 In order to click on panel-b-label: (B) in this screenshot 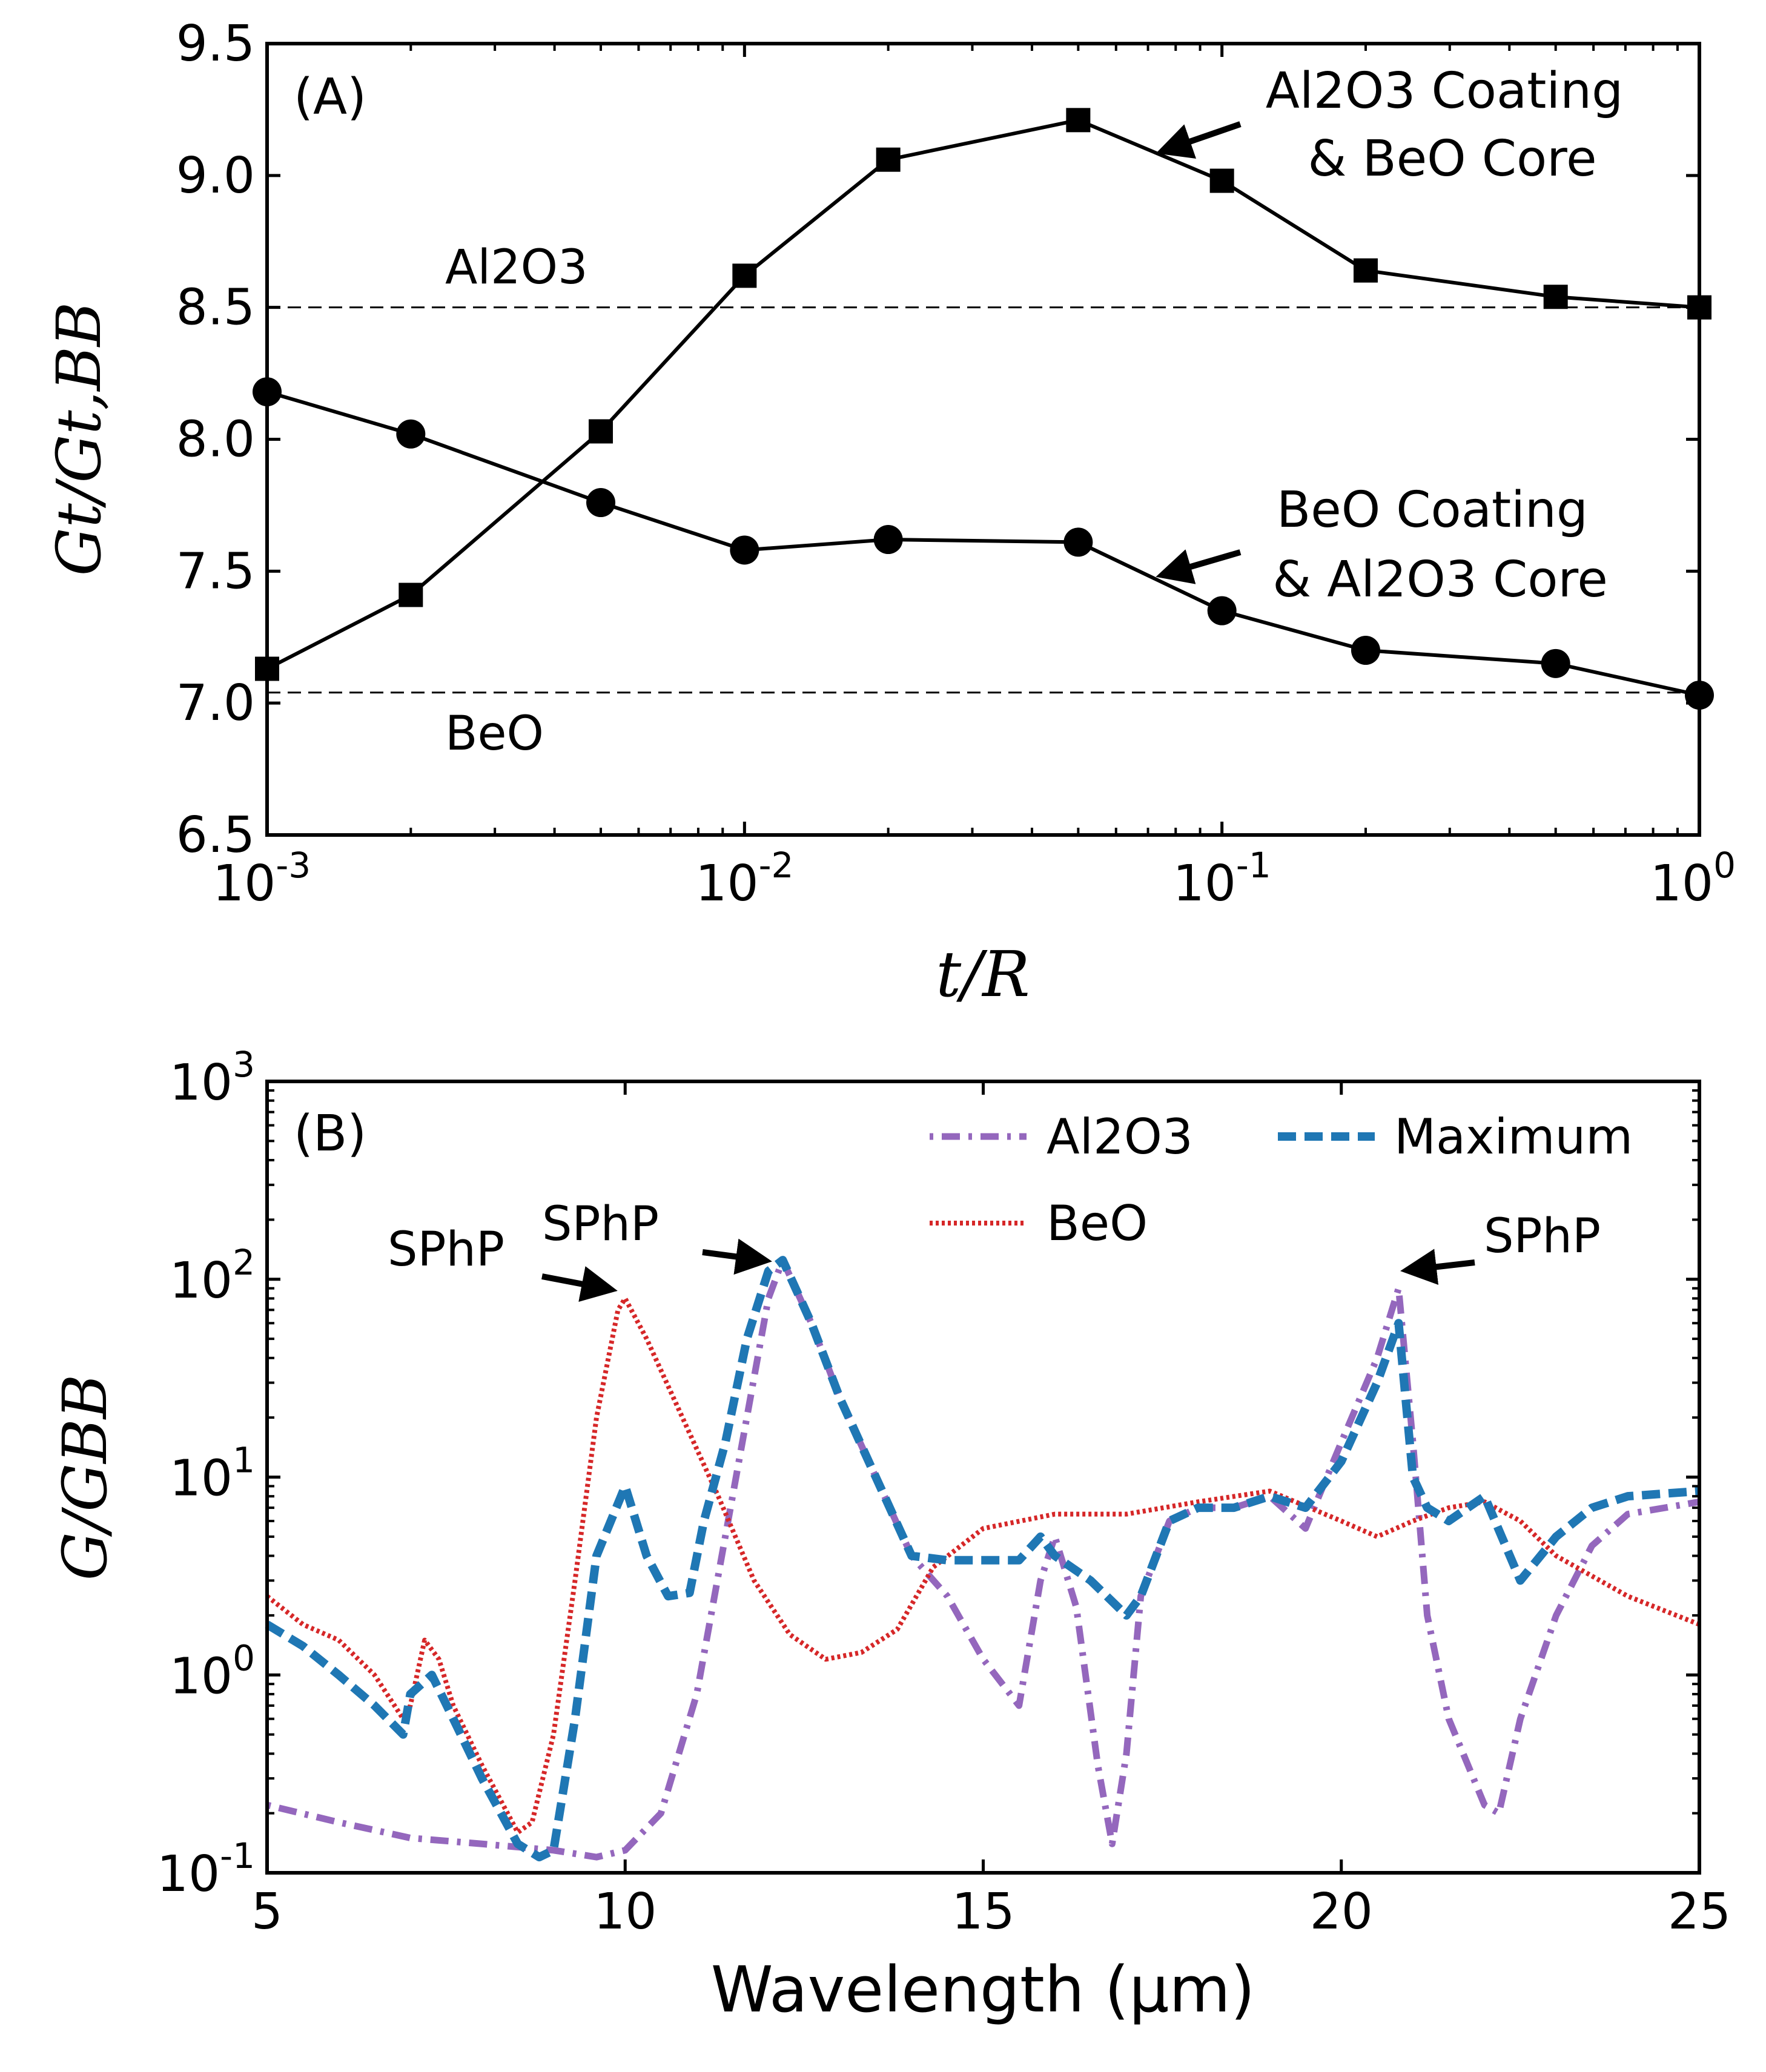, I will do `click(330, 1134)`.